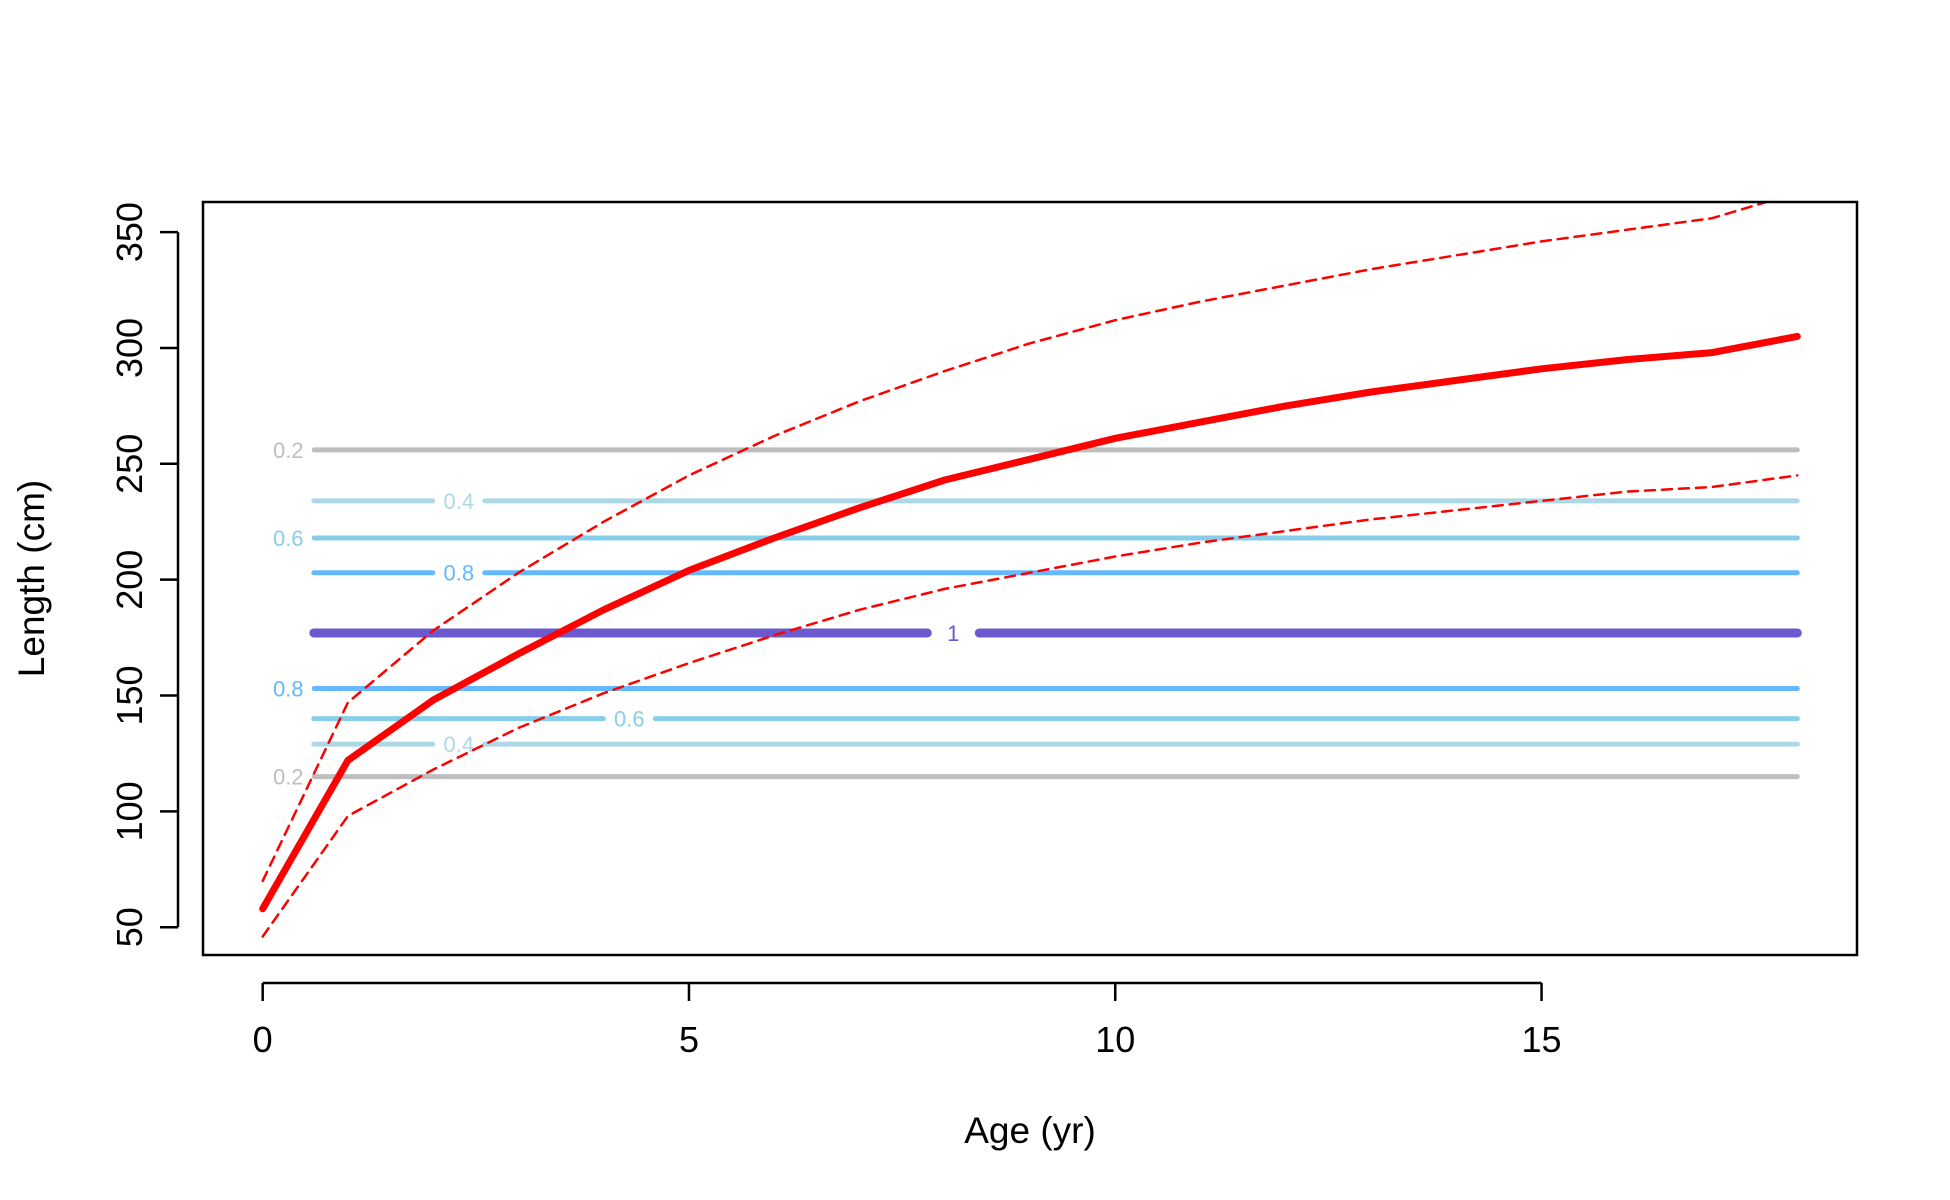  I want to click on x-tick-label: 0, so click(263, 1039).